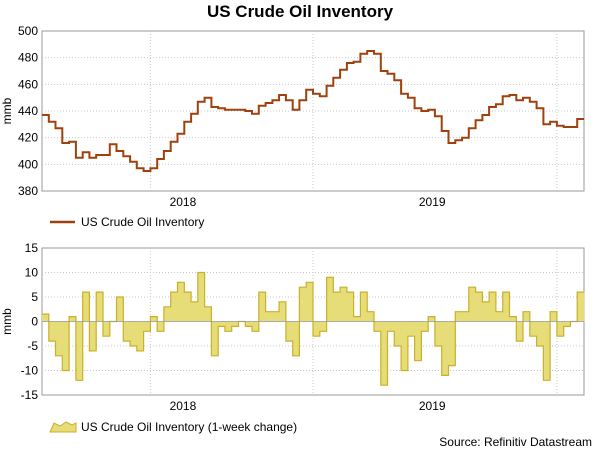 The image size is (600, 453). Describe the element at coordinates (300, 11) in the screenshot. I see `chart-title: US Crude Oil Inventory` at that location.